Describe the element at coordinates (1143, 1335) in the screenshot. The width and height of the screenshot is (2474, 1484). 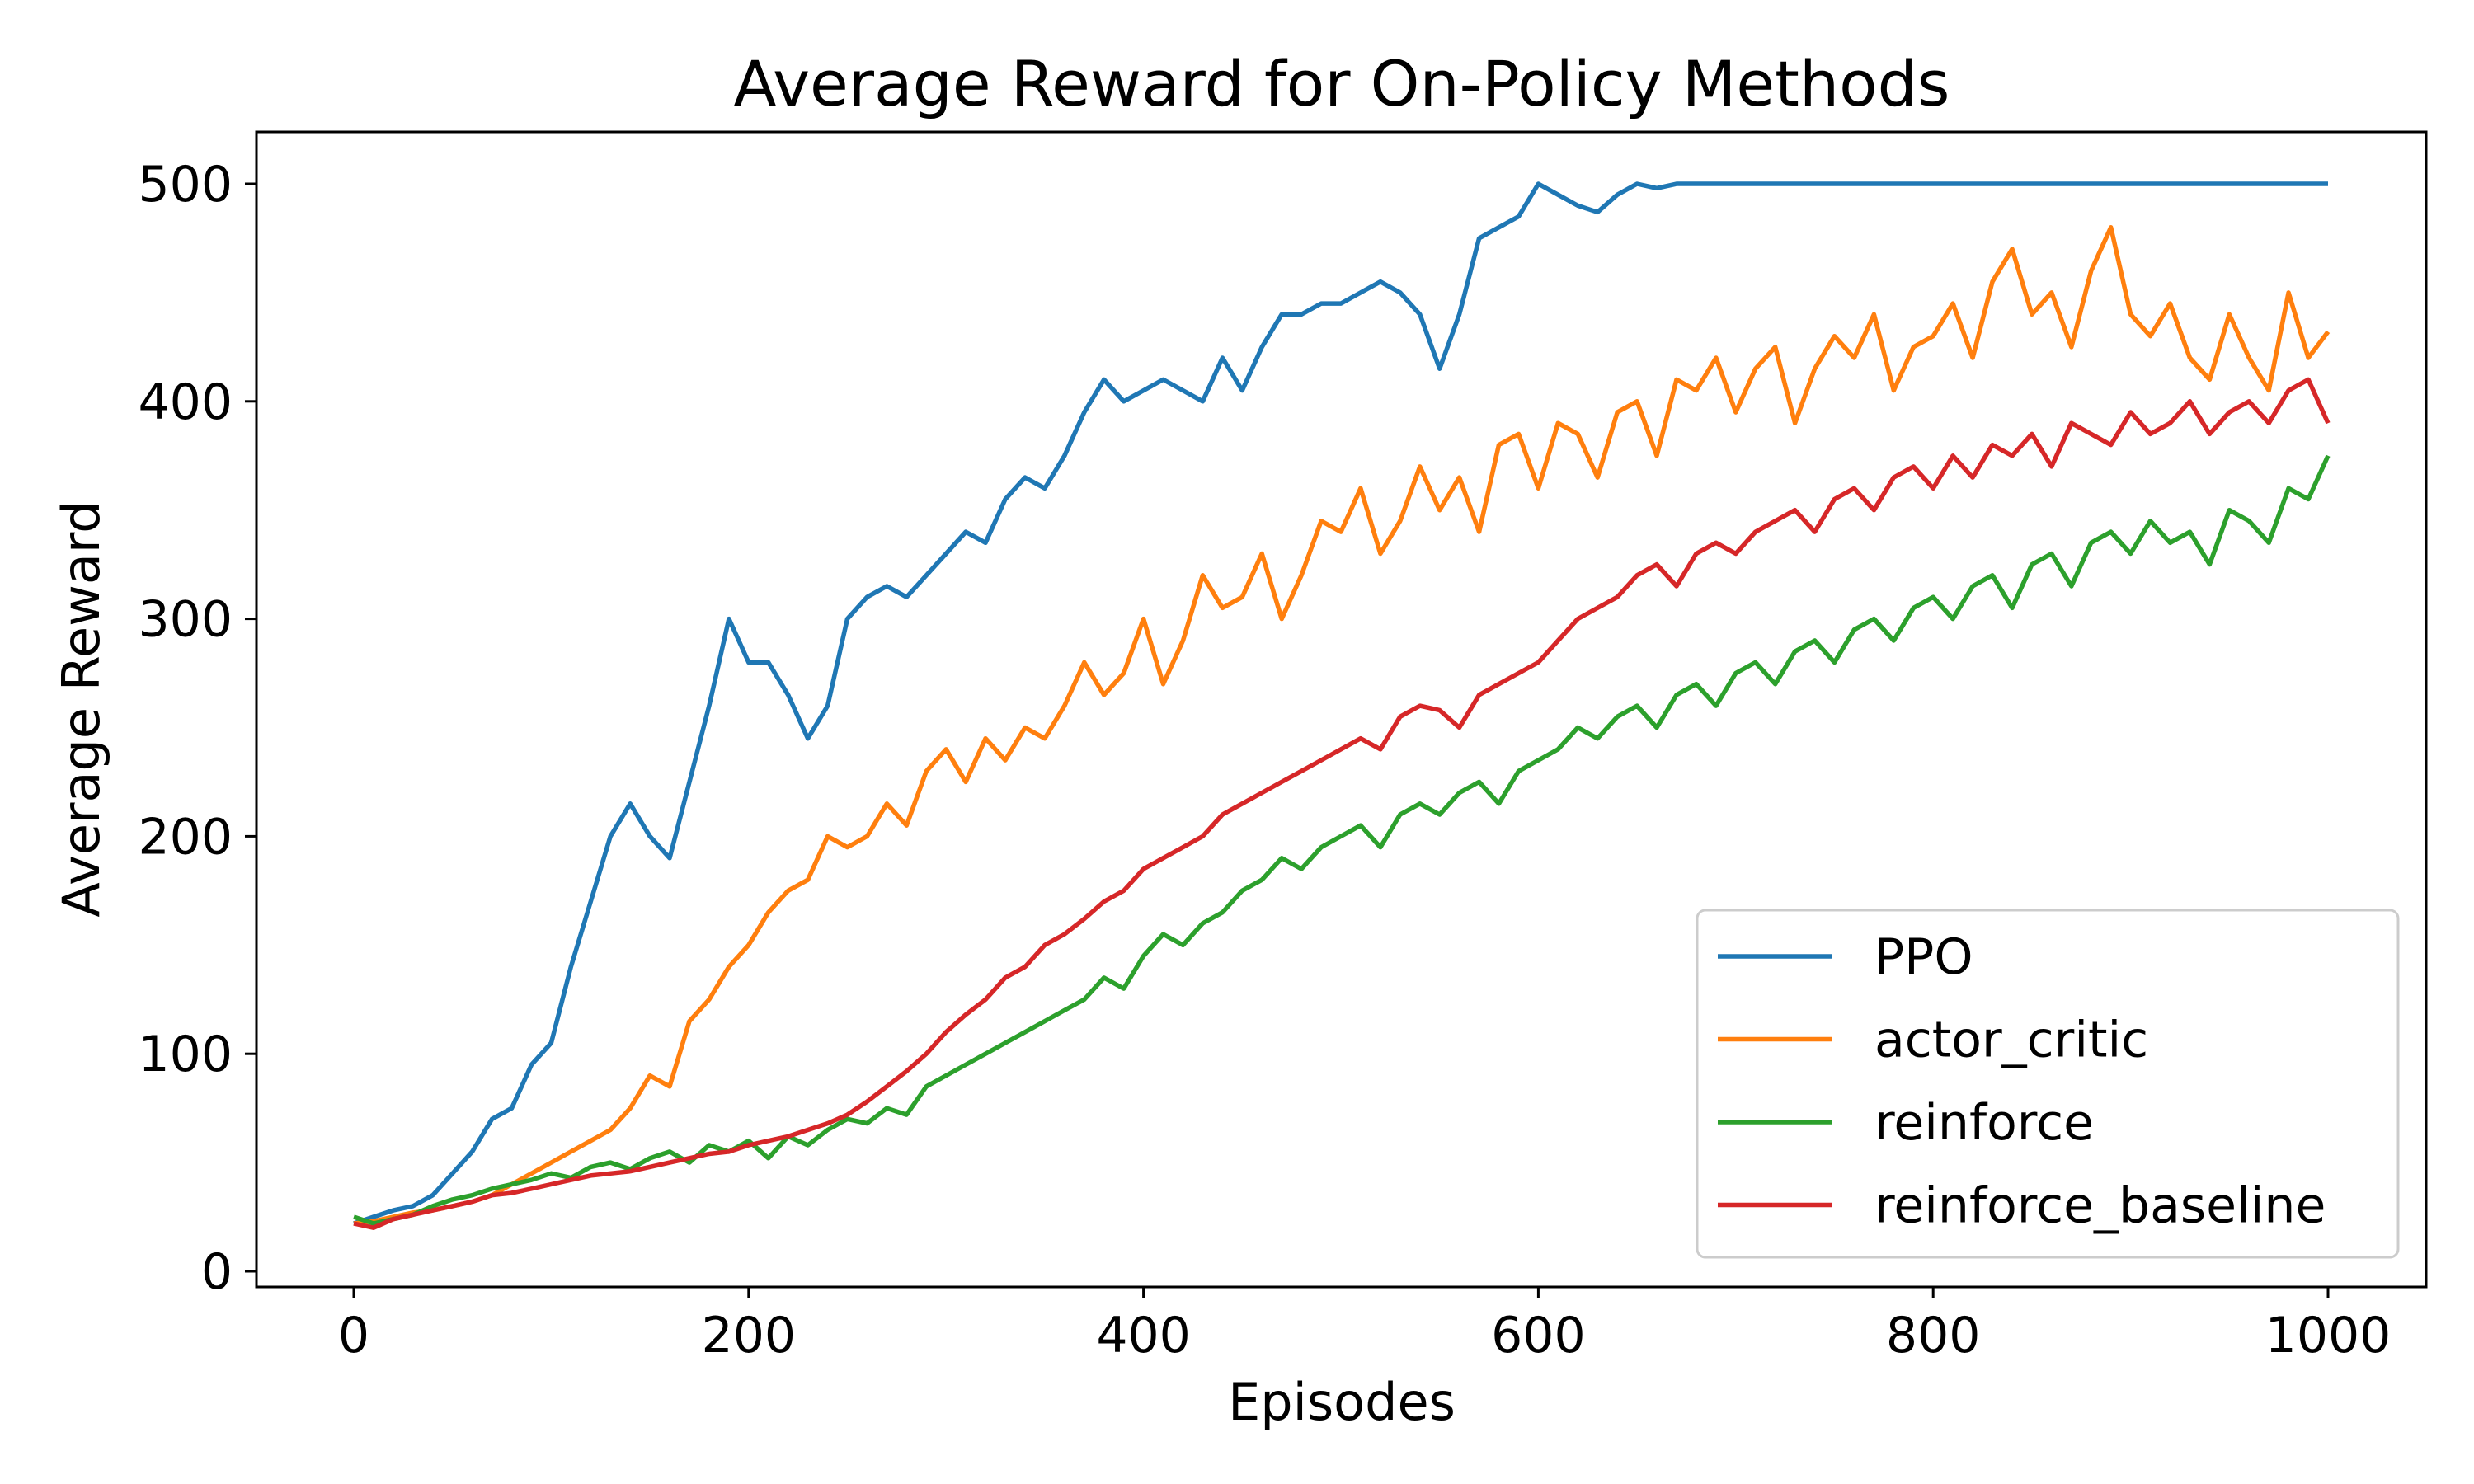
I see `x-tick-label: 400` at that location.